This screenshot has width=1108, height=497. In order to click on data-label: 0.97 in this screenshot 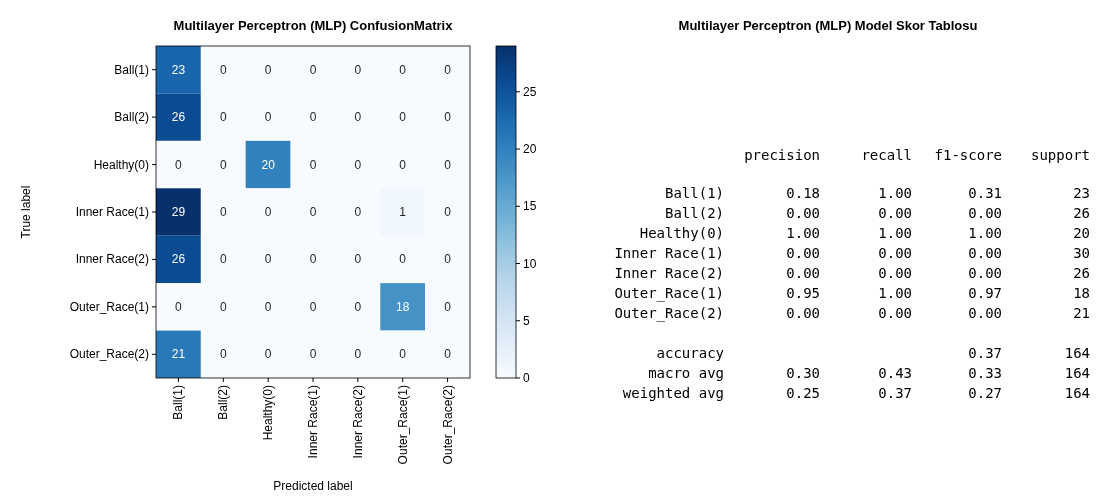, I will do `click(985, 293)`.